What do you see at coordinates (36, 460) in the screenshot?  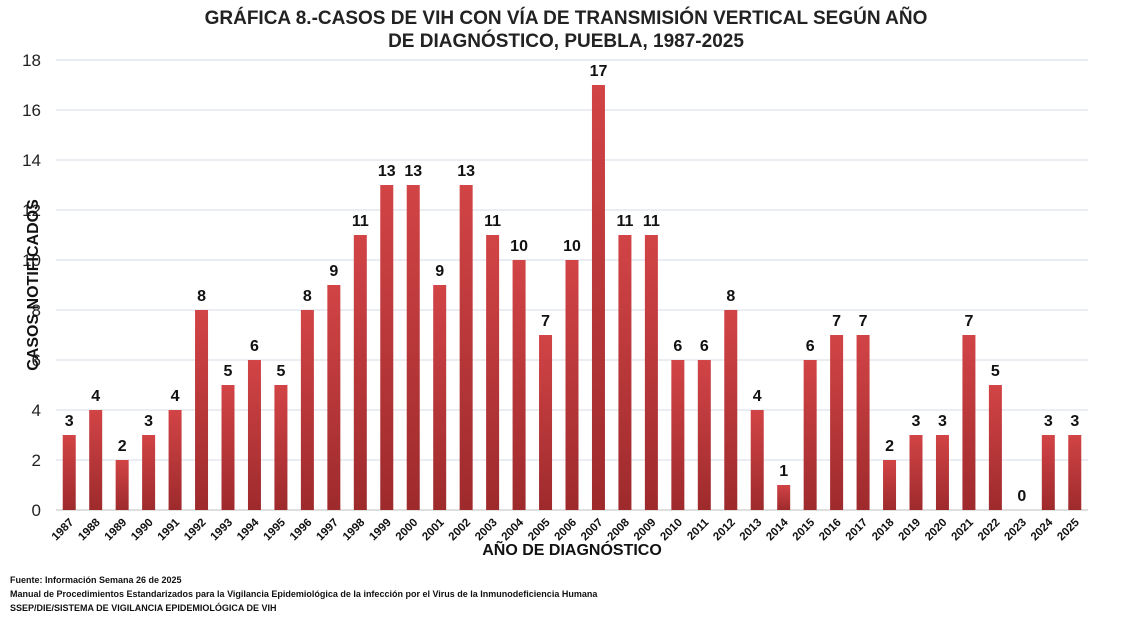 I see `y-tick-label: 2` at bounding box center [36, 460].